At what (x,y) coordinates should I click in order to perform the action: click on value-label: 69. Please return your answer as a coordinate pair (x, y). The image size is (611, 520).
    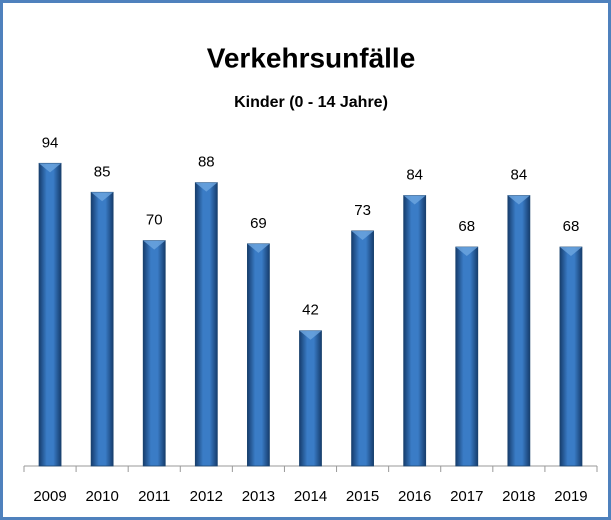
    Looking at the image, I should click on (258, 223).